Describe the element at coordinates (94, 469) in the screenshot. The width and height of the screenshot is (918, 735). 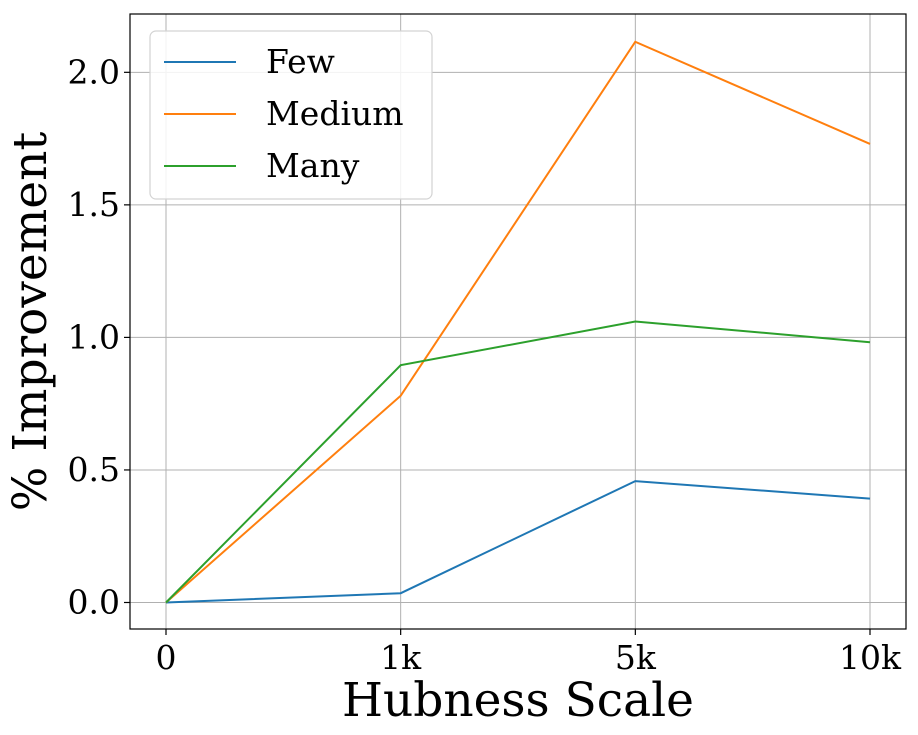
I see `y-tick-label: 0.5` at that location.